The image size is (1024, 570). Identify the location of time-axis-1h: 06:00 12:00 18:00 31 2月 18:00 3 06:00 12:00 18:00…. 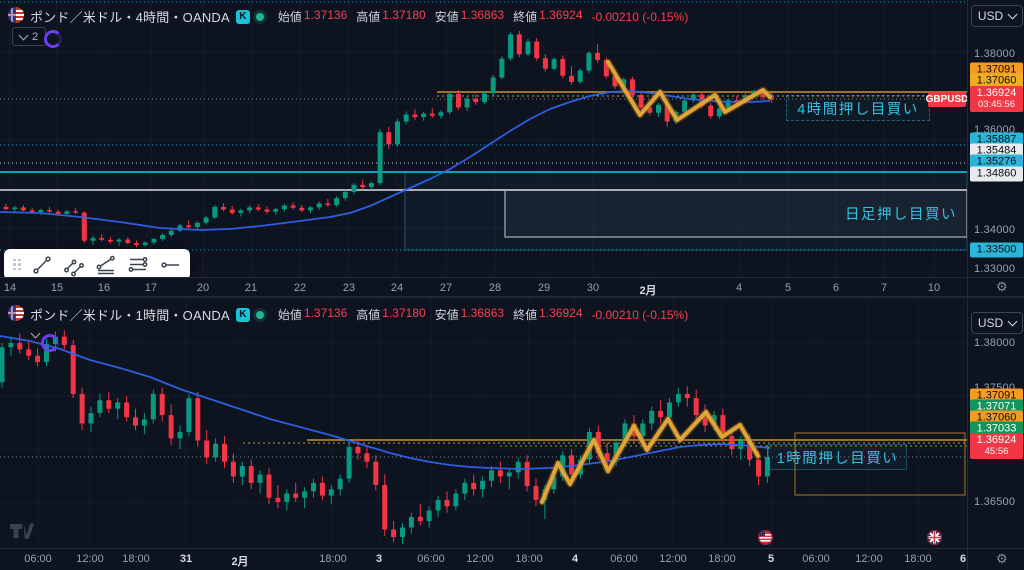
(512, 559).